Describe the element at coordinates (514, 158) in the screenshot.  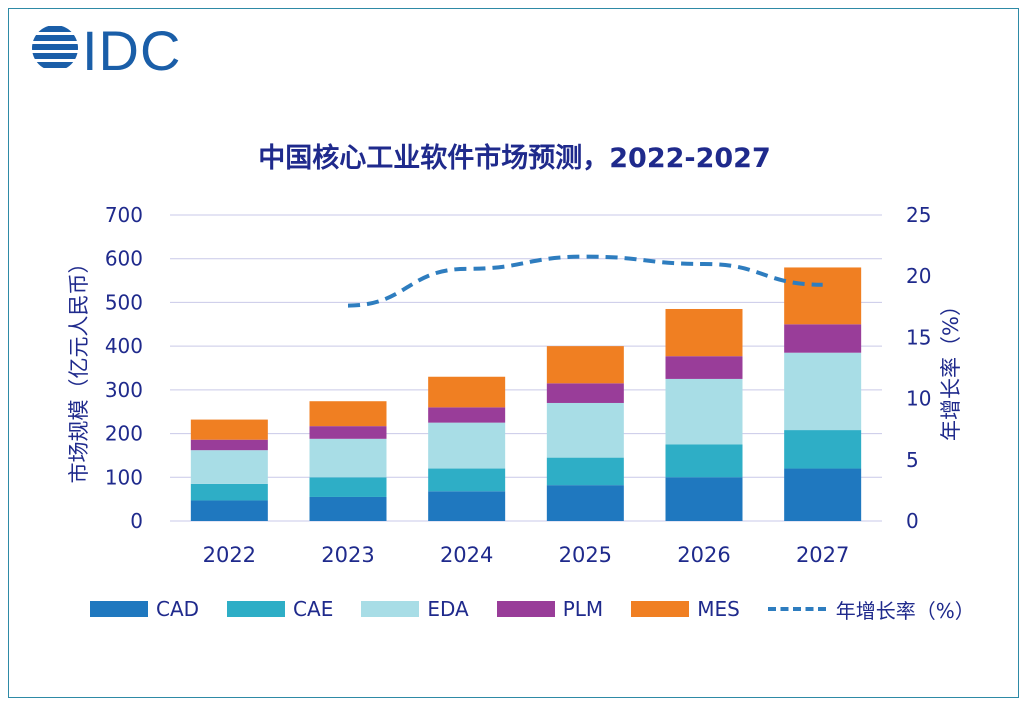
I see `chart-title: 中国核心工业软件市场预测，2022-2027` at that location.